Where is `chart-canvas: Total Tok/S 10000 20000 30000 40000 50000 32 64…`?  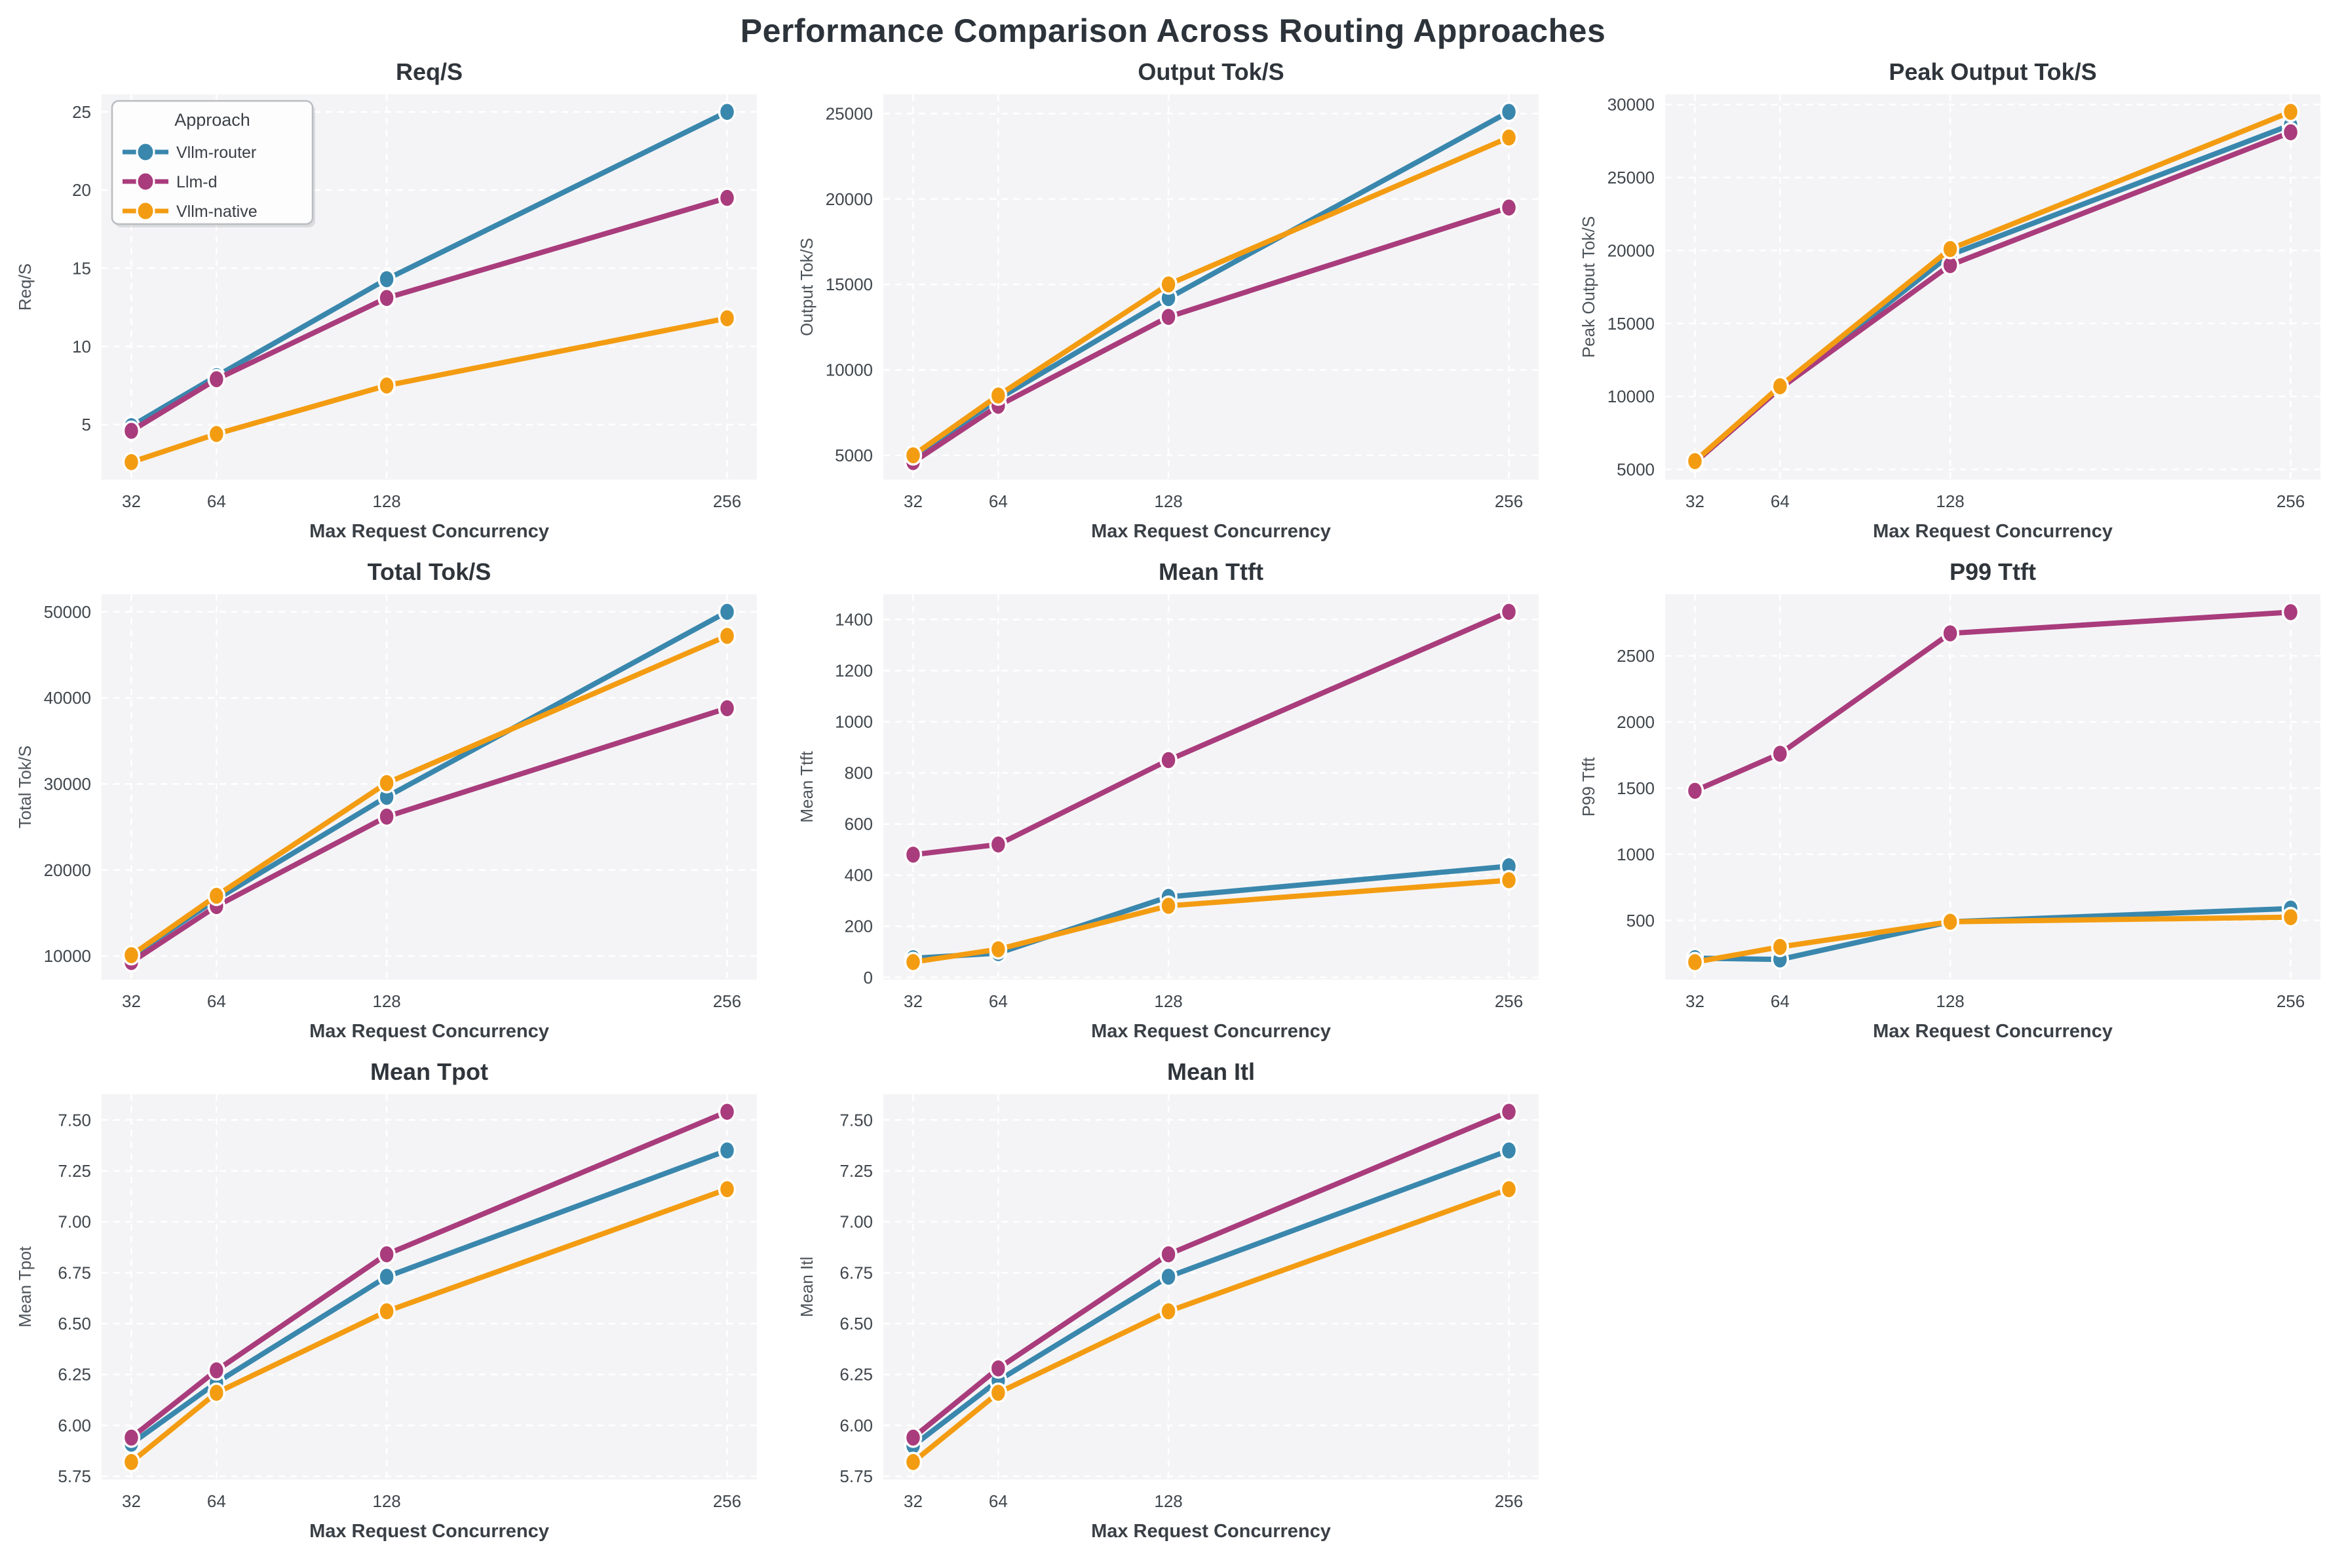 chart-canvas: Total Tok/S 10000 20000 30000 40000 50000 32 64… is located at coordinates (386, 800).